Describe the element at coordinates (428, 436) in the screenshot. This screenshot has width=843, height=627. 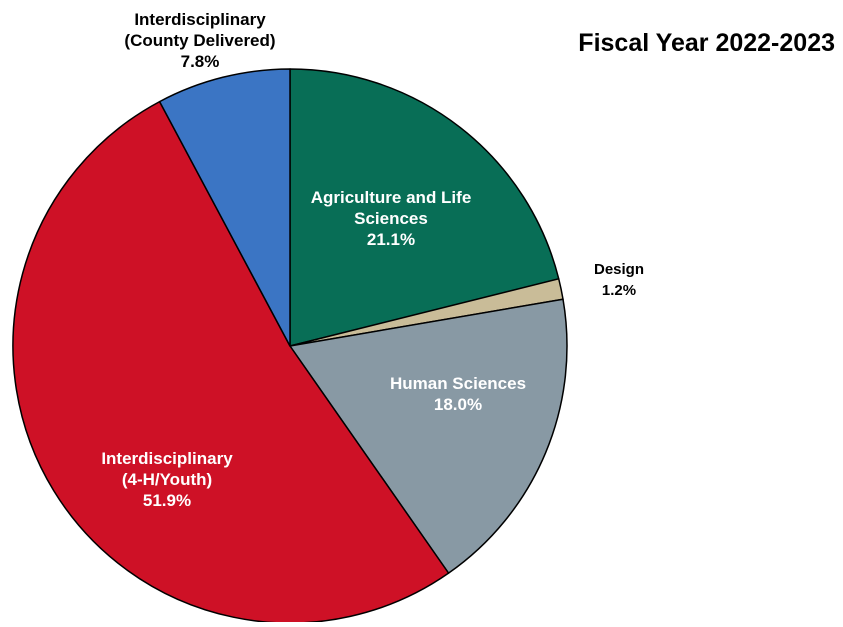
I see `pie-slice-human-sciences` at that location.